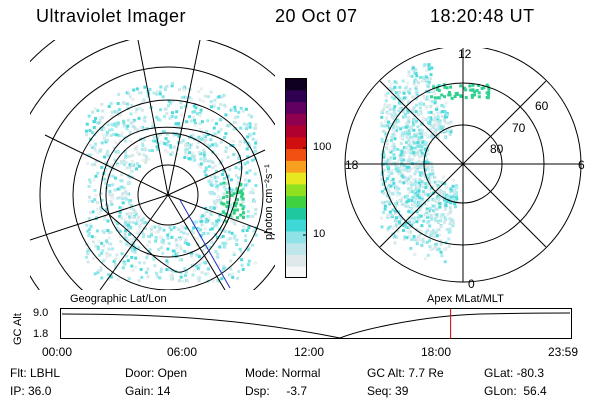 This screenshot has width=600, height=400. What do you see at coordinates (519, 128) in the screenshot?
I see `mlat-label-70: 70` at bounding box center [519, 128].